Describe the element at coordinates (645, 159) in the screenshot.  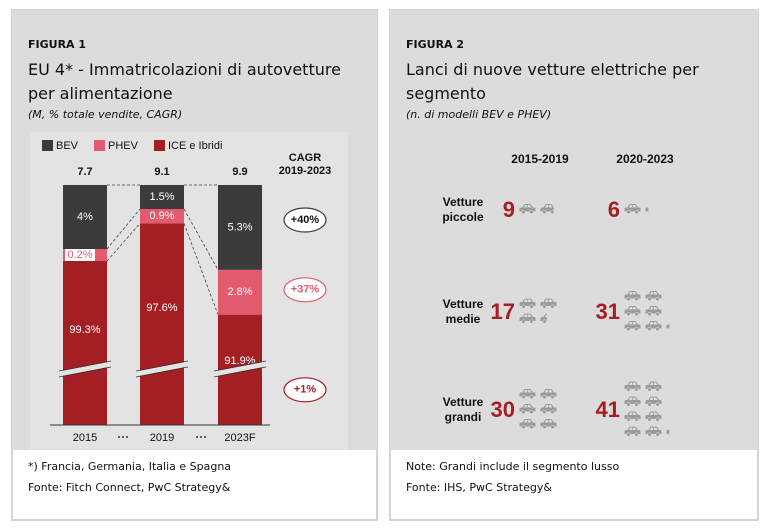
I see `column-header: 2020-2023` at that location.